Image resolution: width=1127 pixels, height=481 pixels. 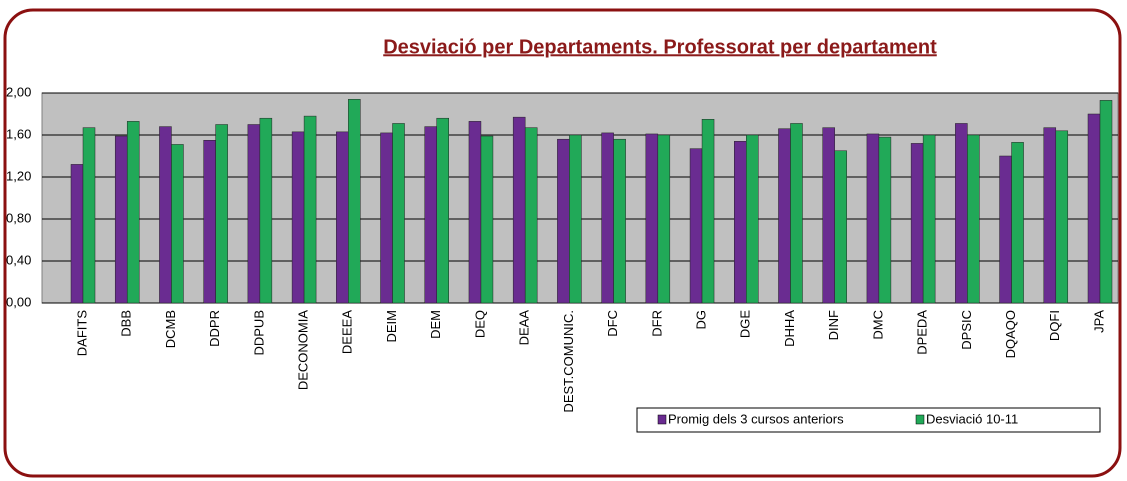 What do you see at coordinates (833, 325) in the screenshot?
I see `x-tick-label: DINF` at bounding box center [833, 325].